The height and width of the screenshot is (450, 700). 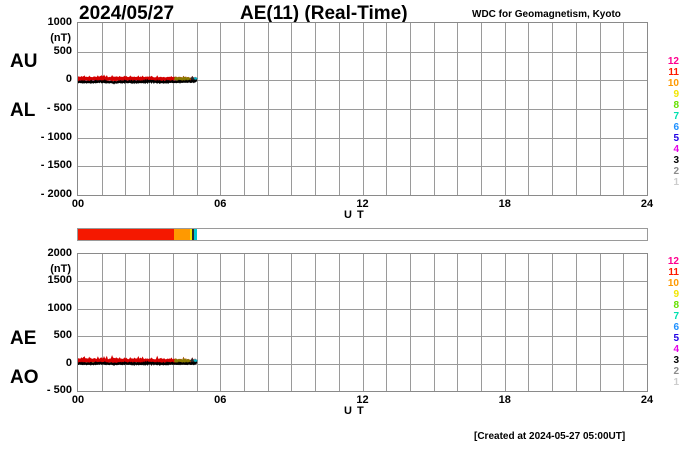 I want to click on legend-item-station-6: 6, so click(x=676, y=327).